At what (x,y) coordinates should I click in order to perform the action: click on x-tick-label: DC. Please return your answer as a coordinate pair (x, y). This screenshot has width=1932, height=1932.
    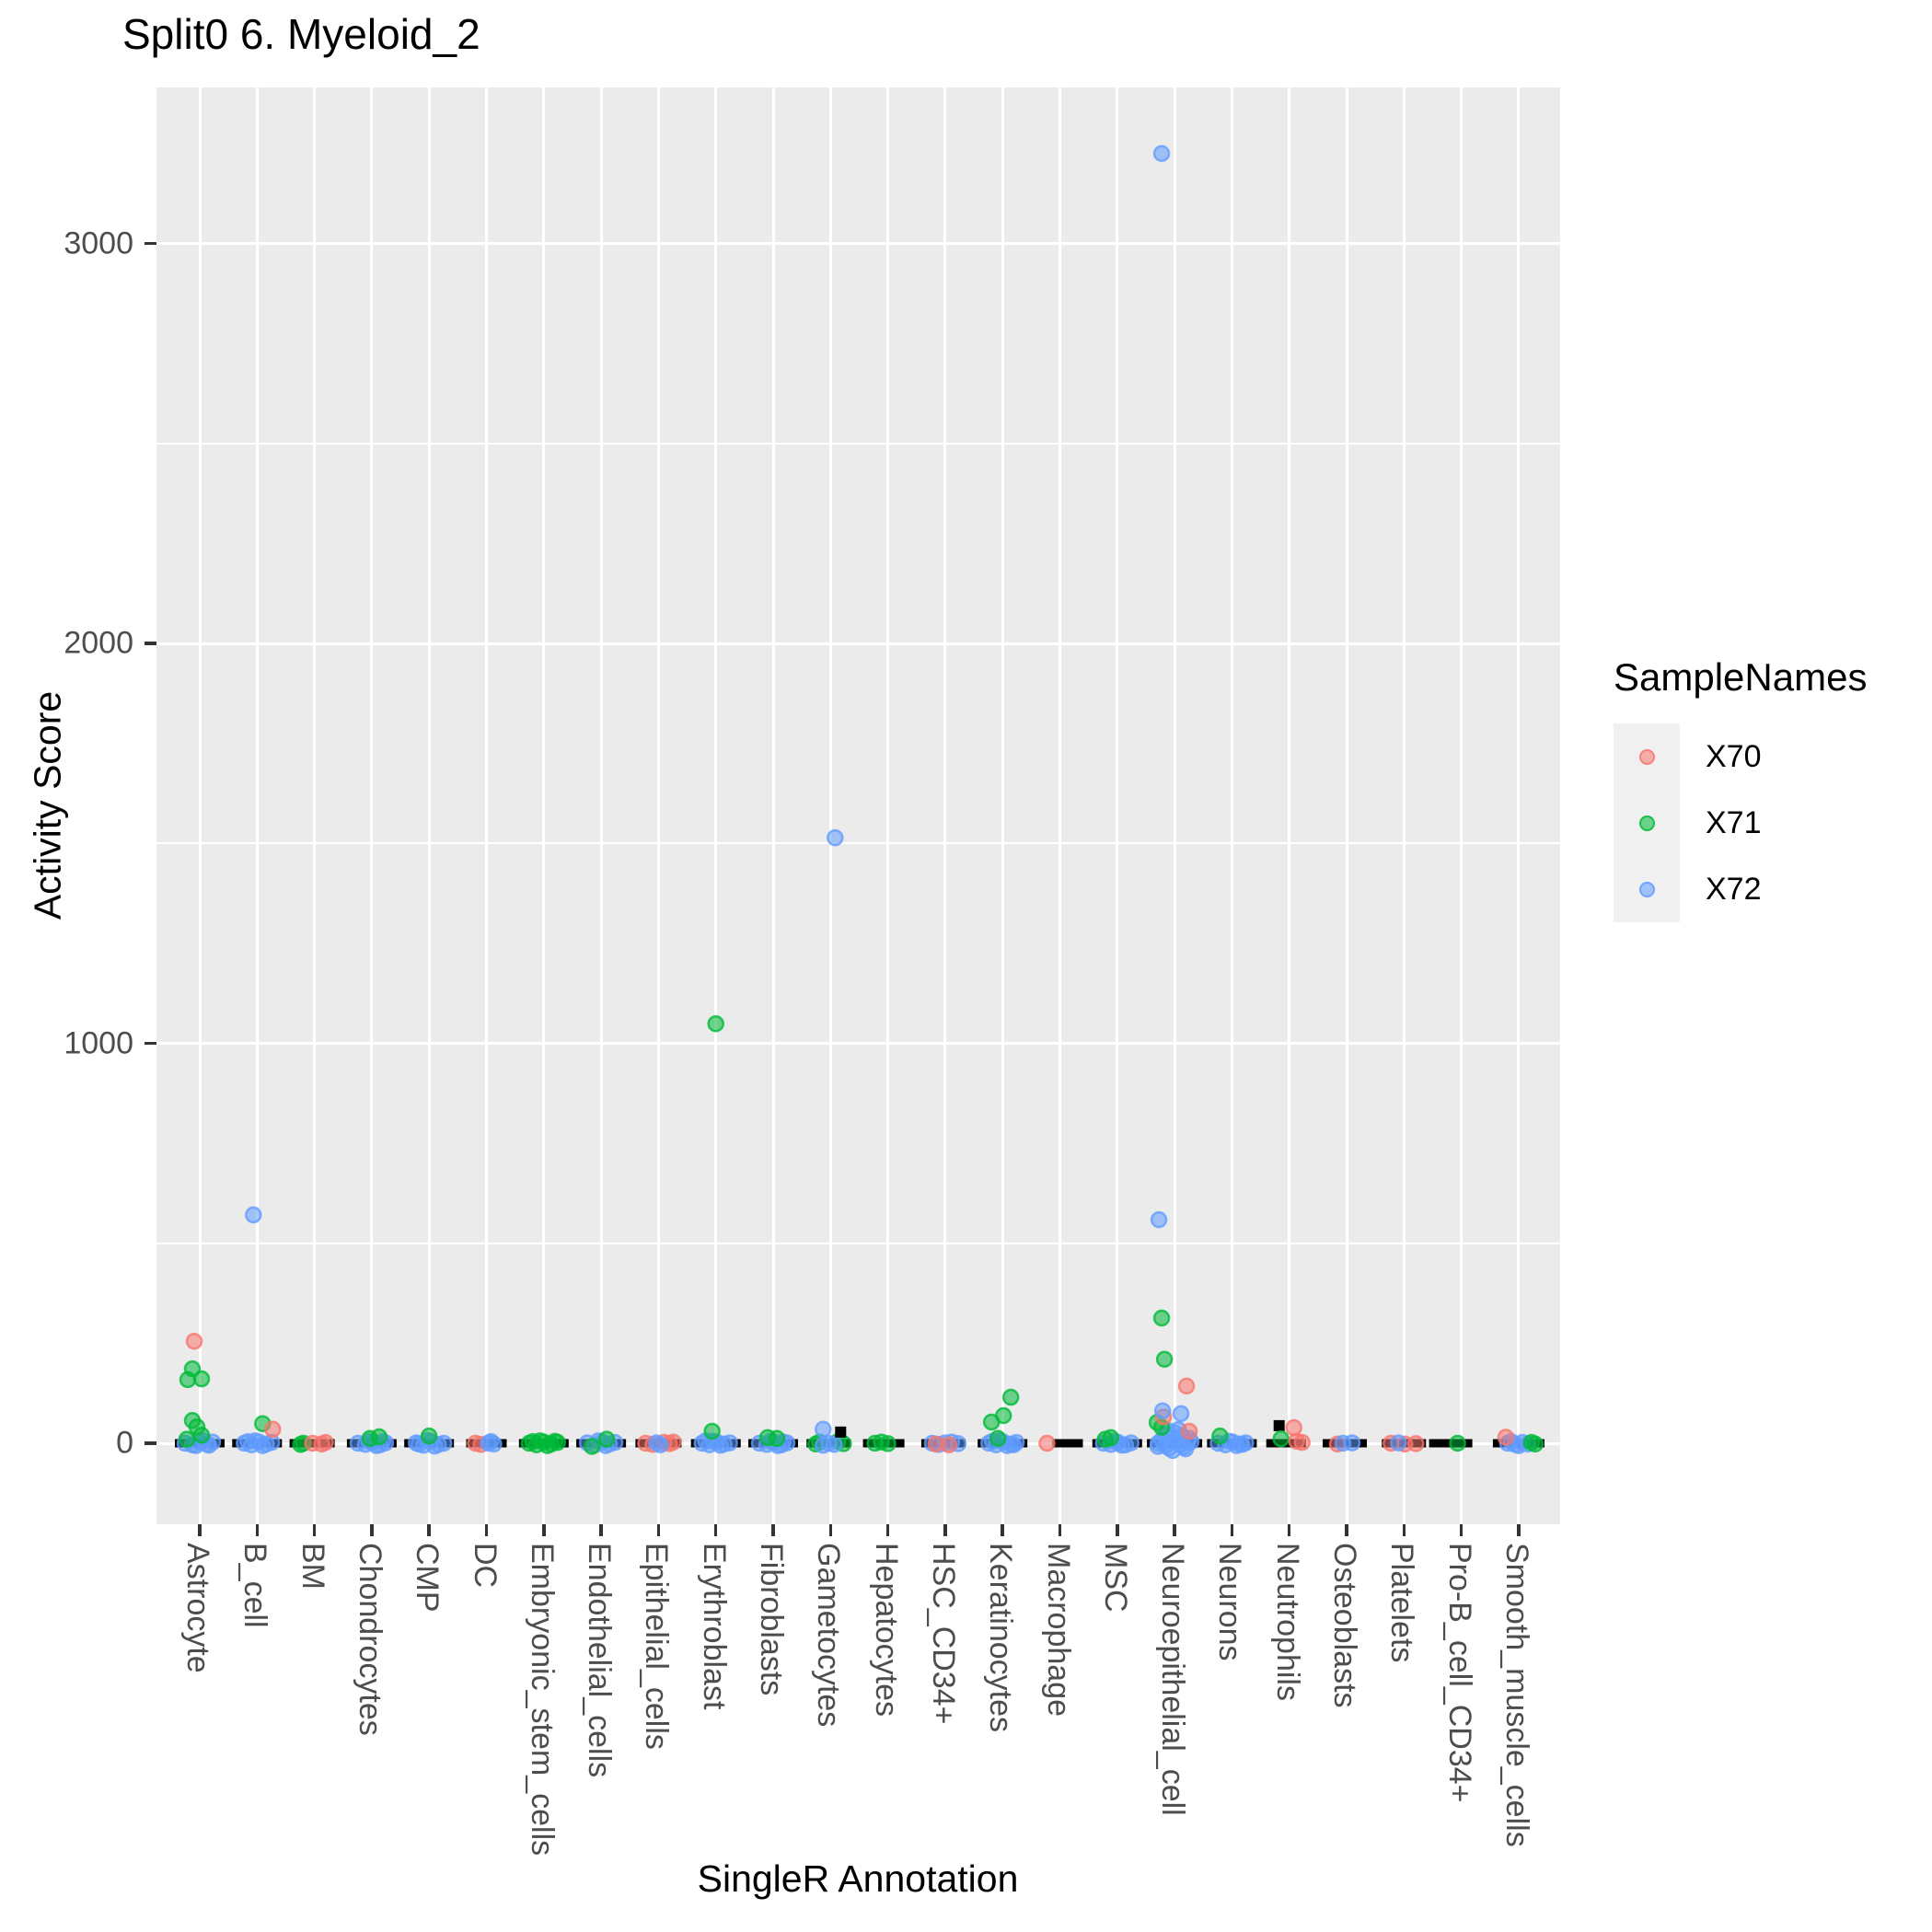
    Looking at the image, I should click on (485, 1566).